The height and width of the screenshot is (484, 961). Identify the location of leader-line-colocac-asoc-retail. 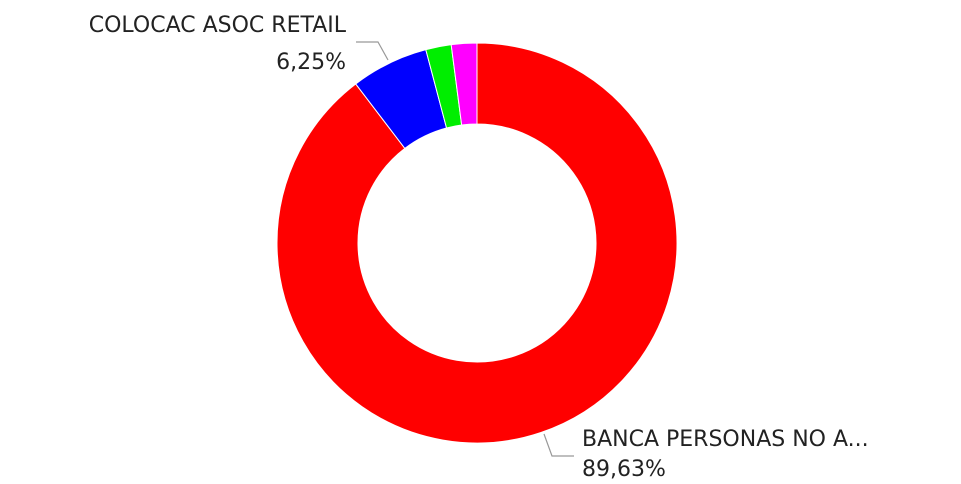
(372, 51).